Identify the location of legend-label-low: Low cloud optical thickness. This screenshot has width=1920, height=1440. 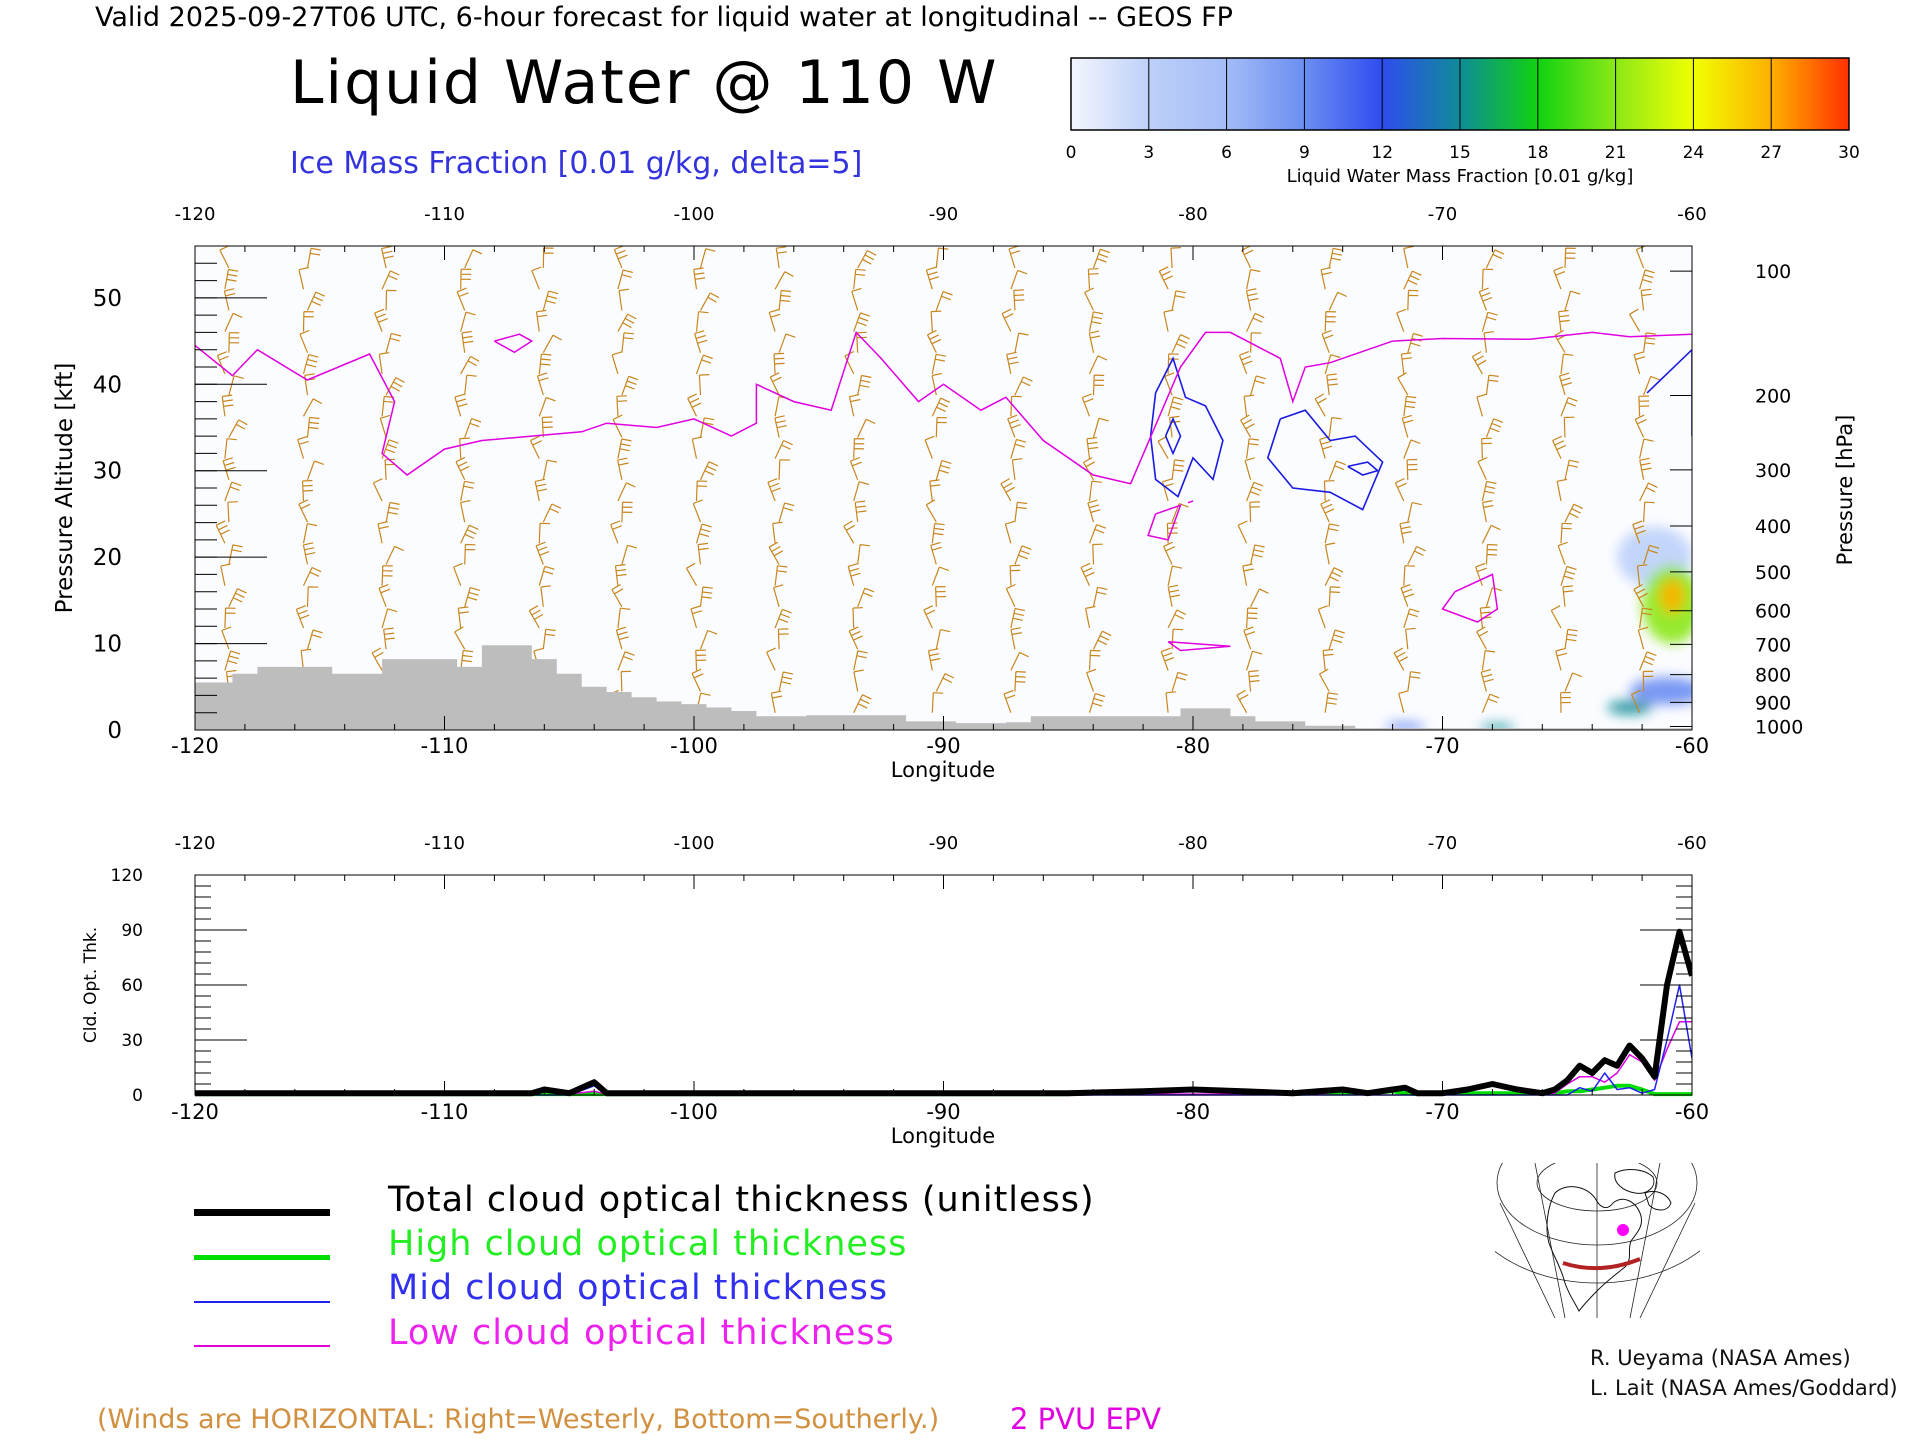
(641, 1333).